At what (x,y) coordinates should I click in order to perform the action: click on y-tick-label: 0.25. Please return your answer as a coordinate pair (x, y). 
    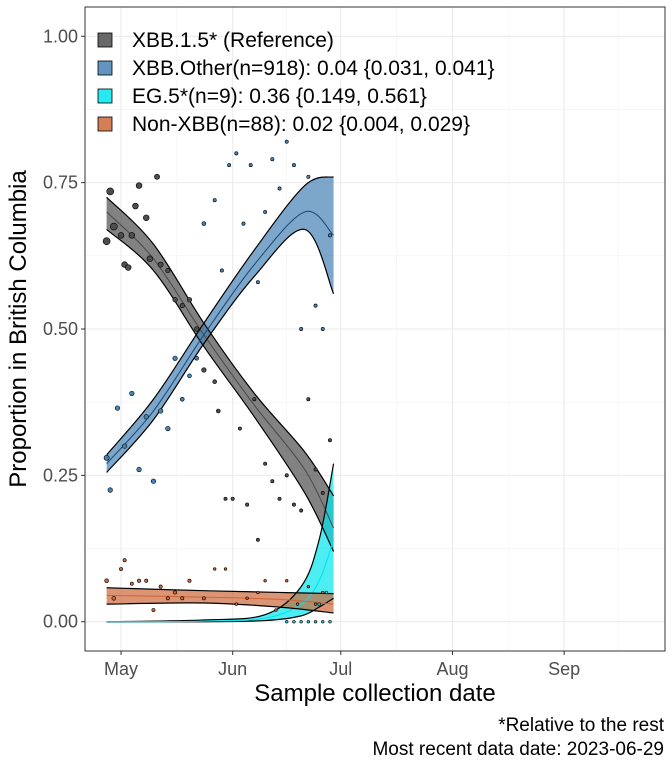
    Looking at the image, I should click on (60, 475).